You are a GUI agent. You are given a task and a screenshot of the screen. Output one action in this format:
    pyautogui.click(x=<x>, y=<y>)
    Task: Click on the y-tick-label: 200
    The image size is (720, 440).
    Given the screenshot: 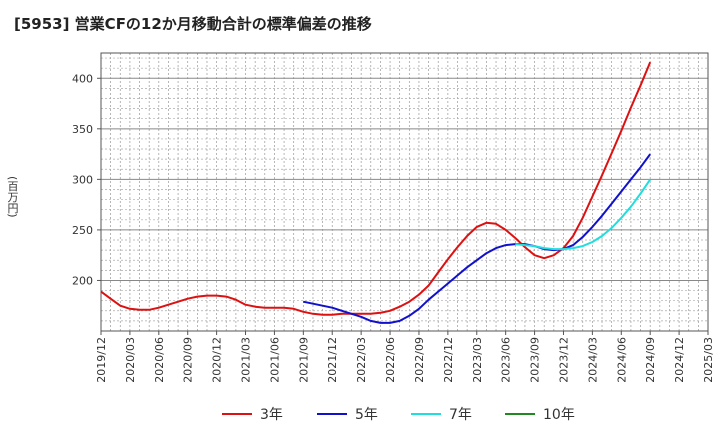 What is the action you would take?
    pyautogui.click(x=82, y=280)
    